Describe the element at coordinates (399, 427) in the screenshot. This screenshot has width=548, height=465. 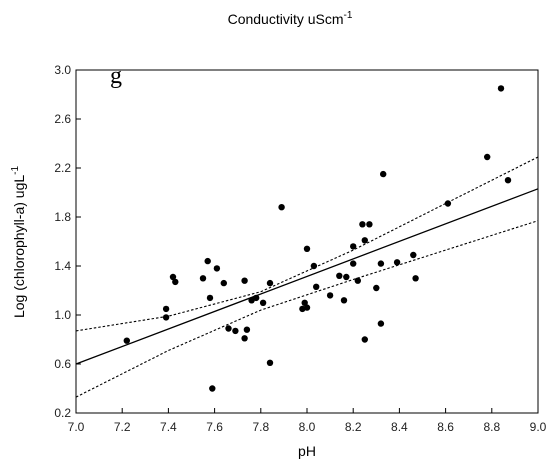
I see `x-tick-label: 8.4` at that location.